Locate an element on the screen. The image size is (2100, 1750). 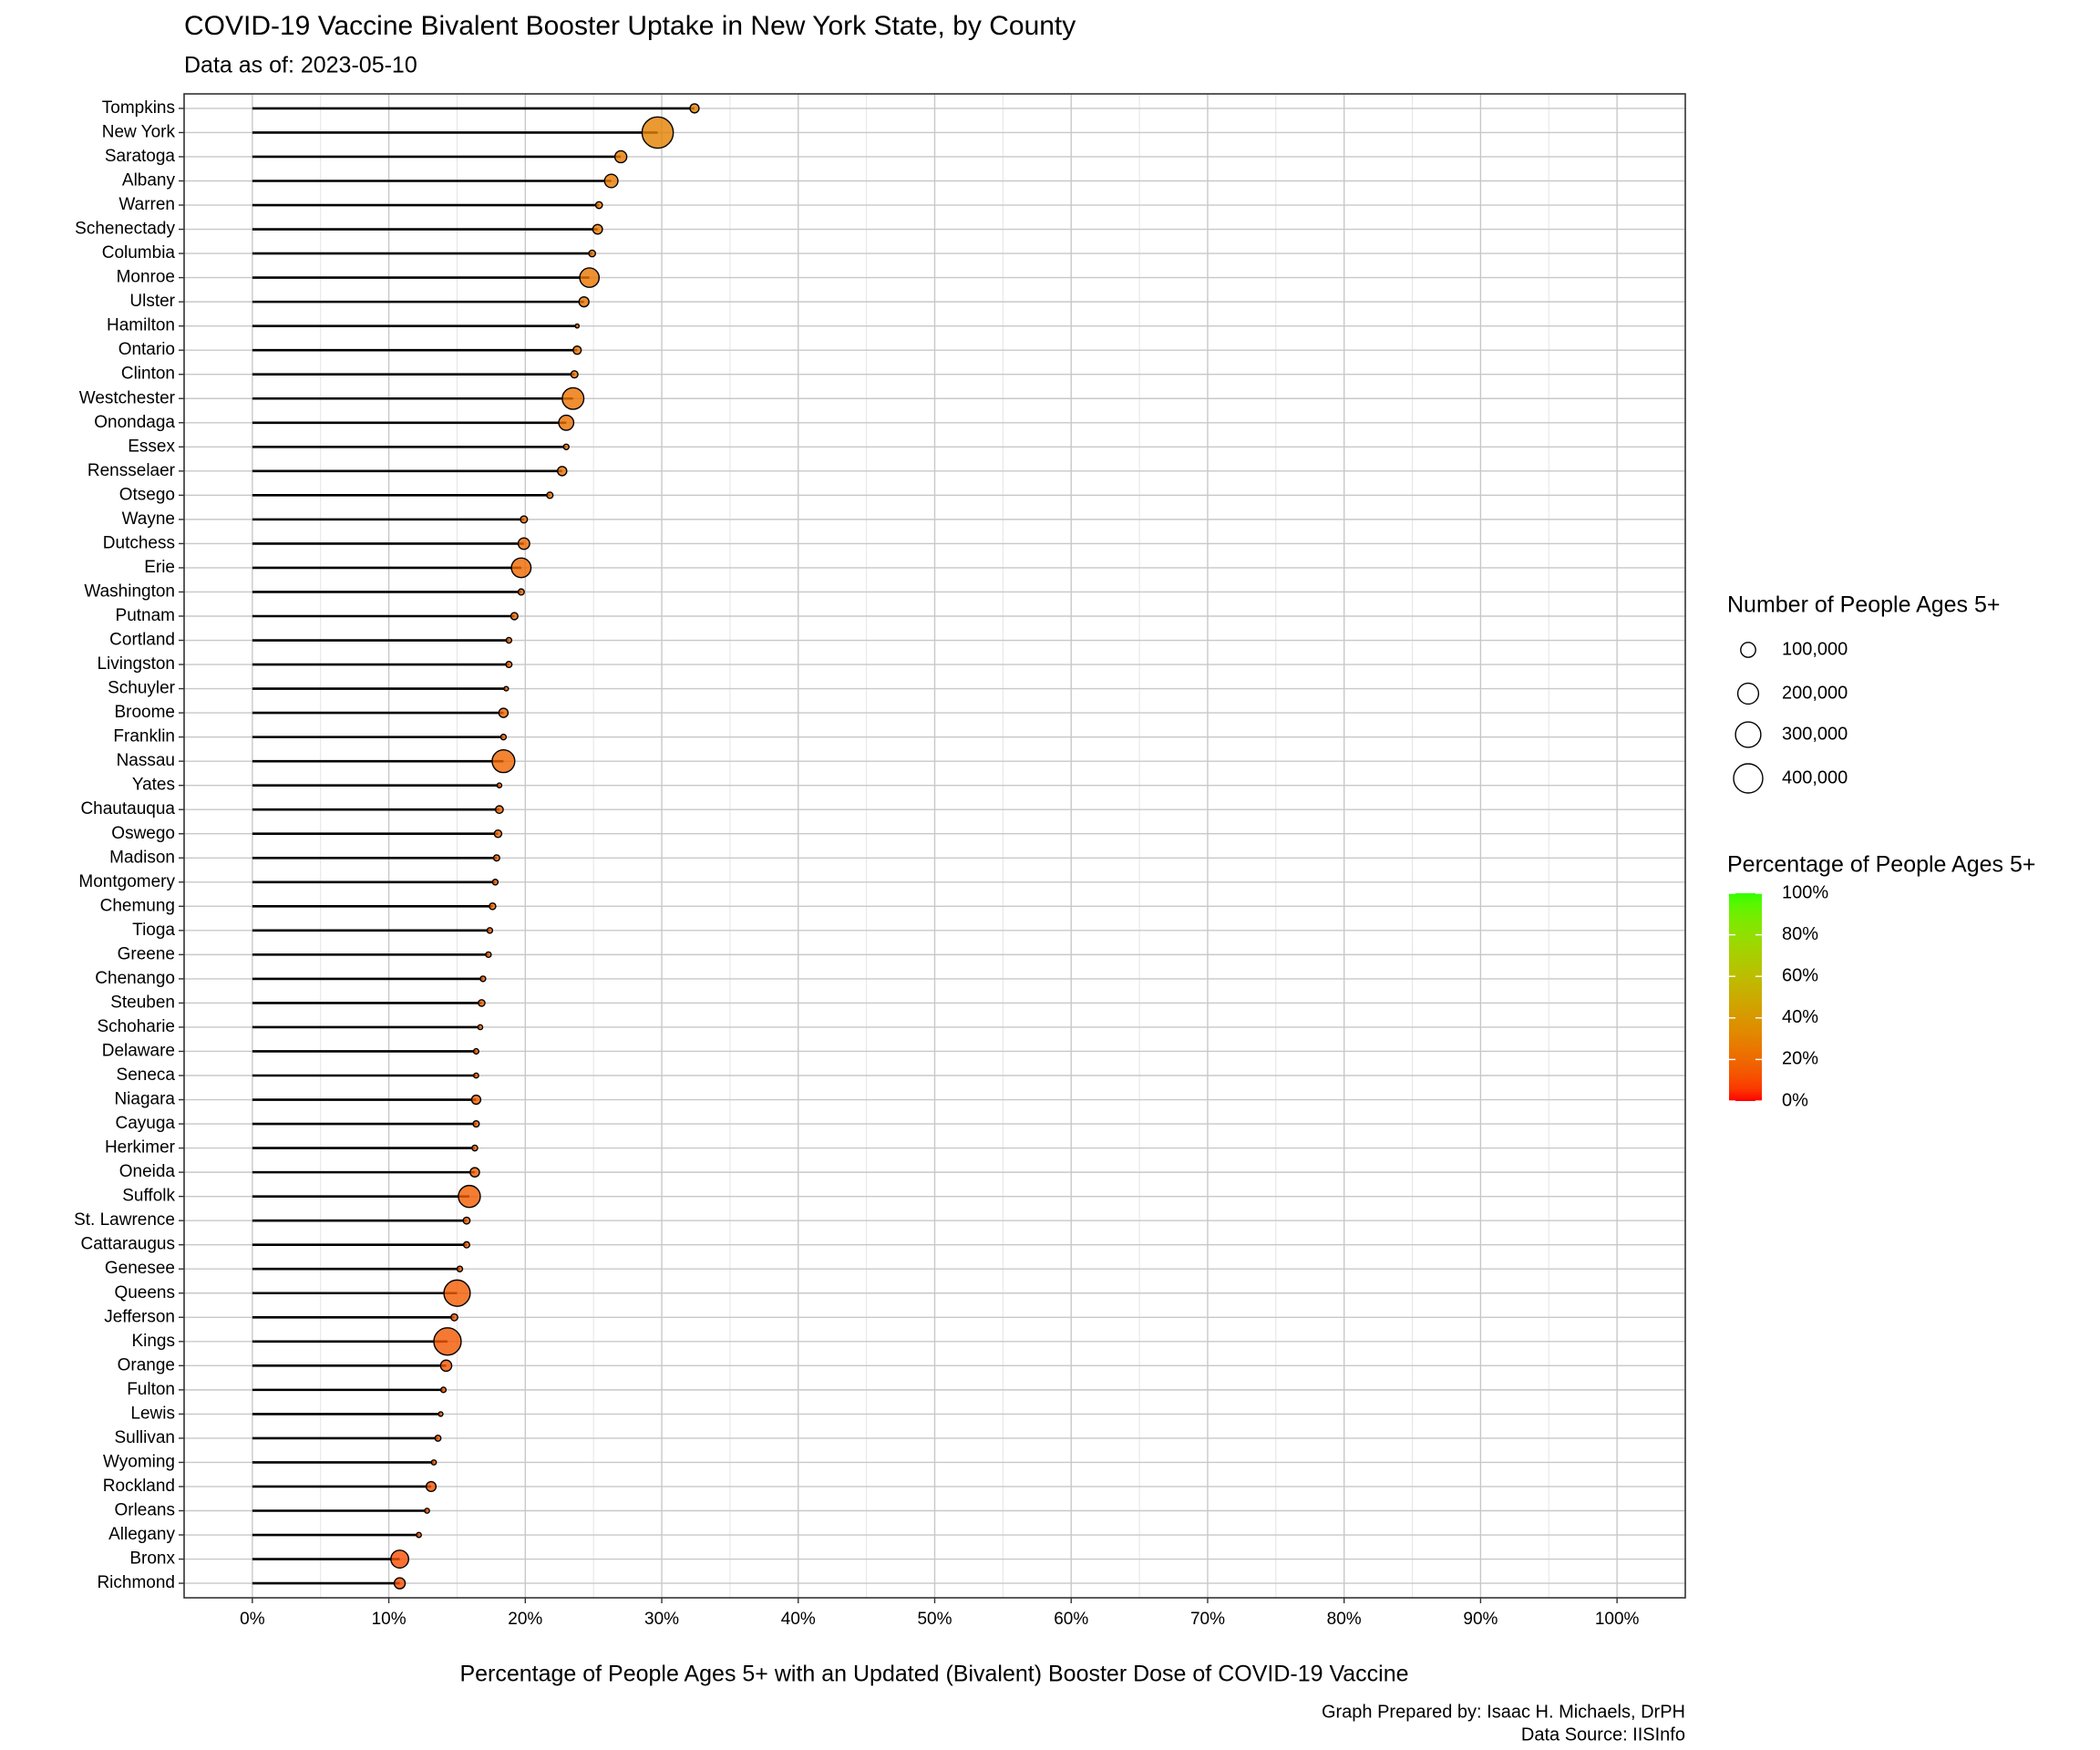
legend-size-label: 100,000 is located at coordinates (1815, 649).